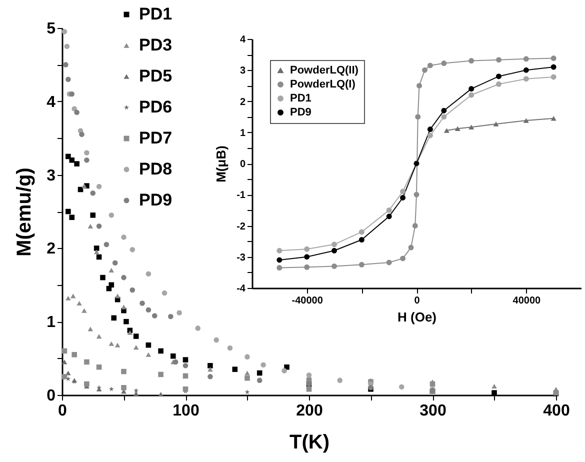 The width and height of the screenshot is (585, 462). What do you see at coordinates (241, 226) in the screenshot?
I see `y-tick-label: -2` at bounding box center [241, 226].